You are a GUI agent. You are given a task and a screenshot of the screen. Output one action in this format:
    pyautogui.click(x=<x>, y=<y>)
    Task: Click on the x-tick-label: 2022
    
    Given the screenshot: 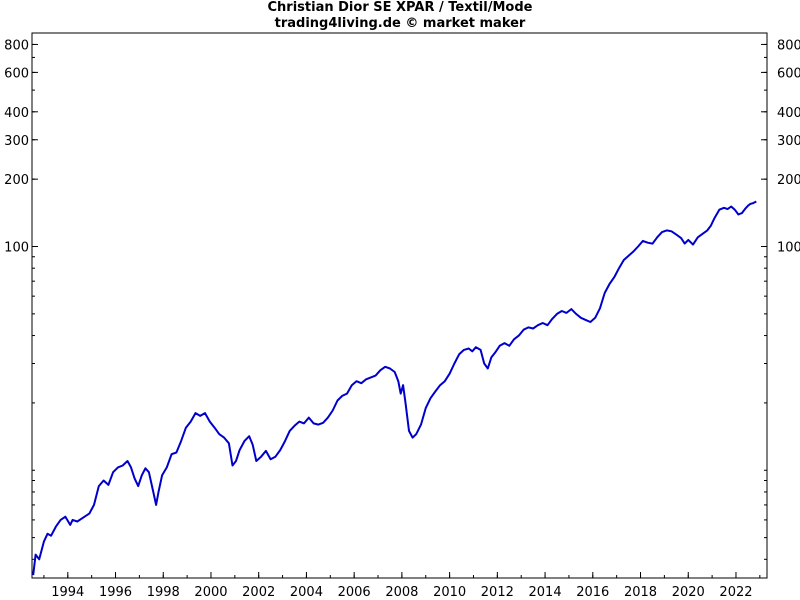 What is the action you would take?
    pyautogui.click(x=735, y=592)
    